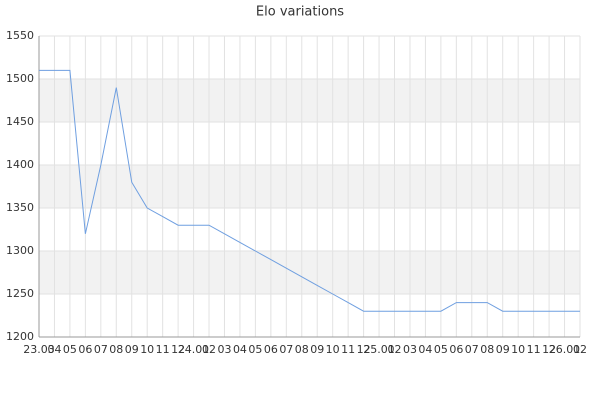 The image size is (600, 400). I want to click on x-tick-label: 23.03, so click(39, 349).